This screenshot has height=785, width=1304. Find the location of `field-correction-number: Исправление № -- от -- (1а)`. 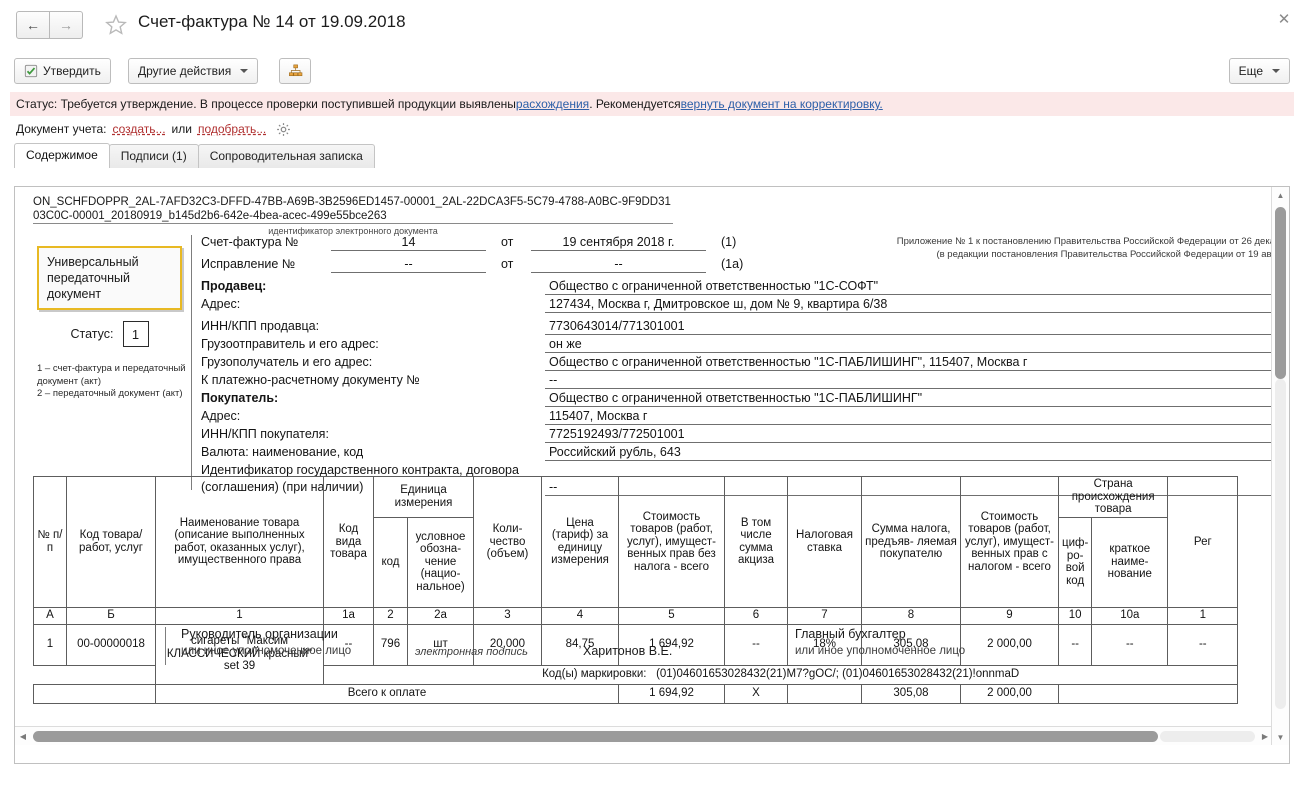

field-correction-number: Исправление № -- от -- (1а) is located at coordinates (736, 266).